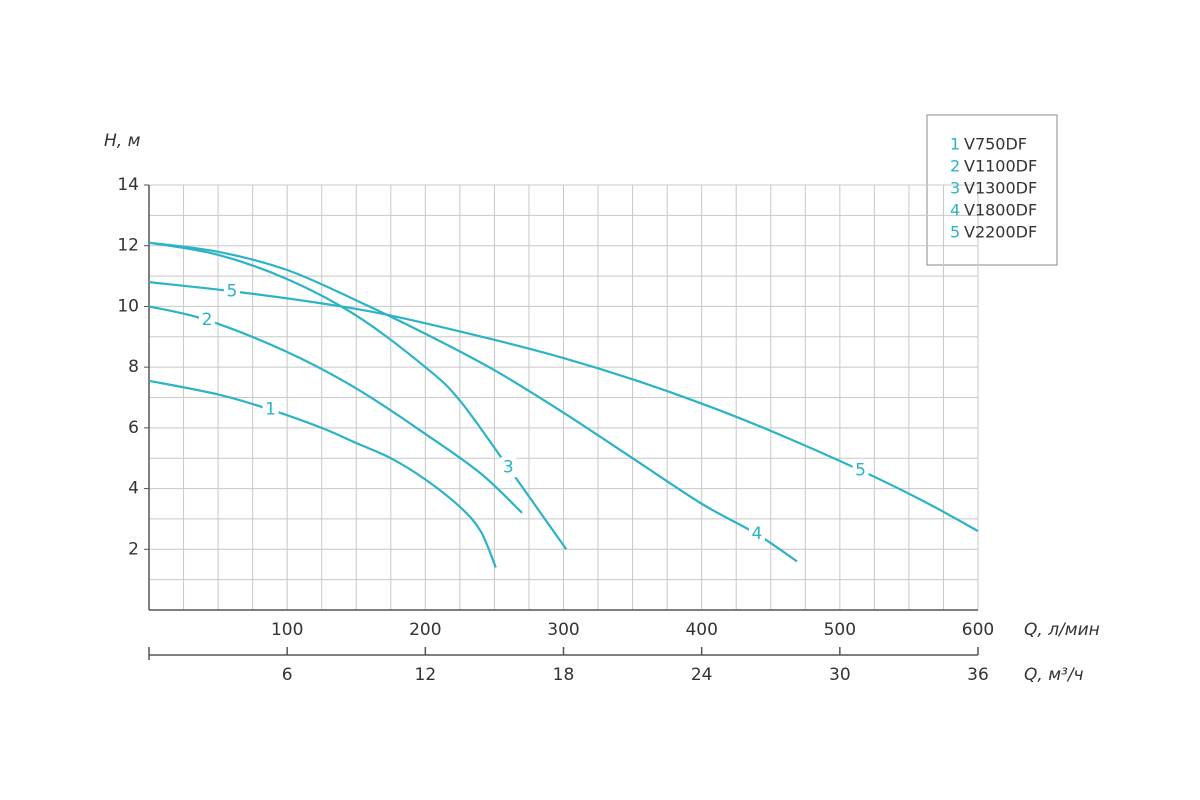 This screenshot has height=800, width=1200. I want to click on x2-tick-label: 36, so click(978, 675).